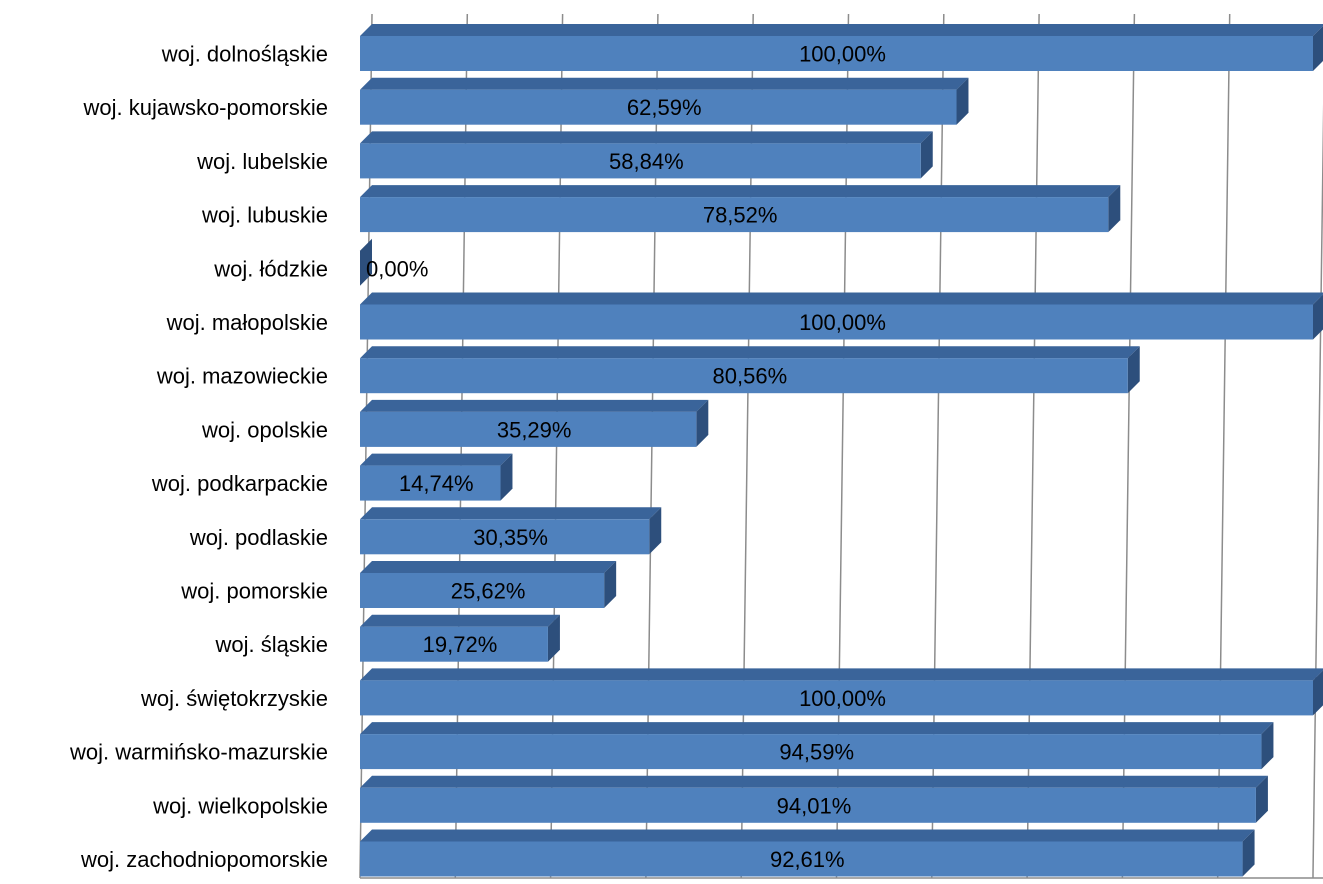 This screenshot has width=1323, height=884. What do you see at coordinates (664, 107) in the screenshot?
I see `value-label: 62,59%` at bounding box center [664, 107].